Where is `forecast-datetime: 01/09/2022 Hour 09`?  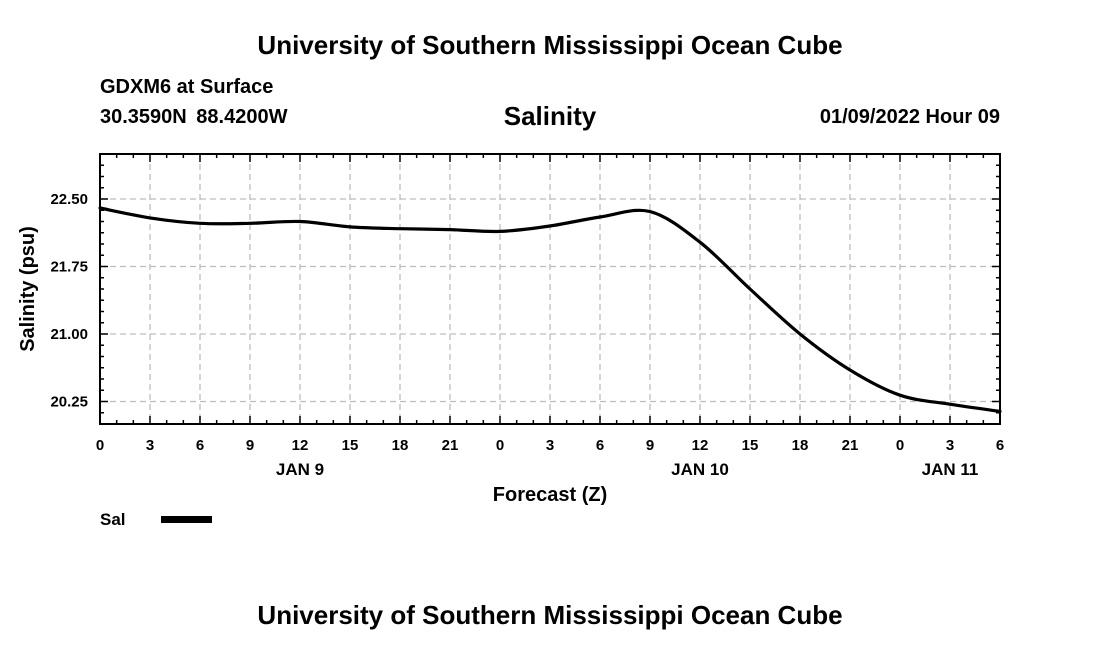
forecast-datetime: 01/09/2022 Hour 09 is located at coordinates (909, 117).